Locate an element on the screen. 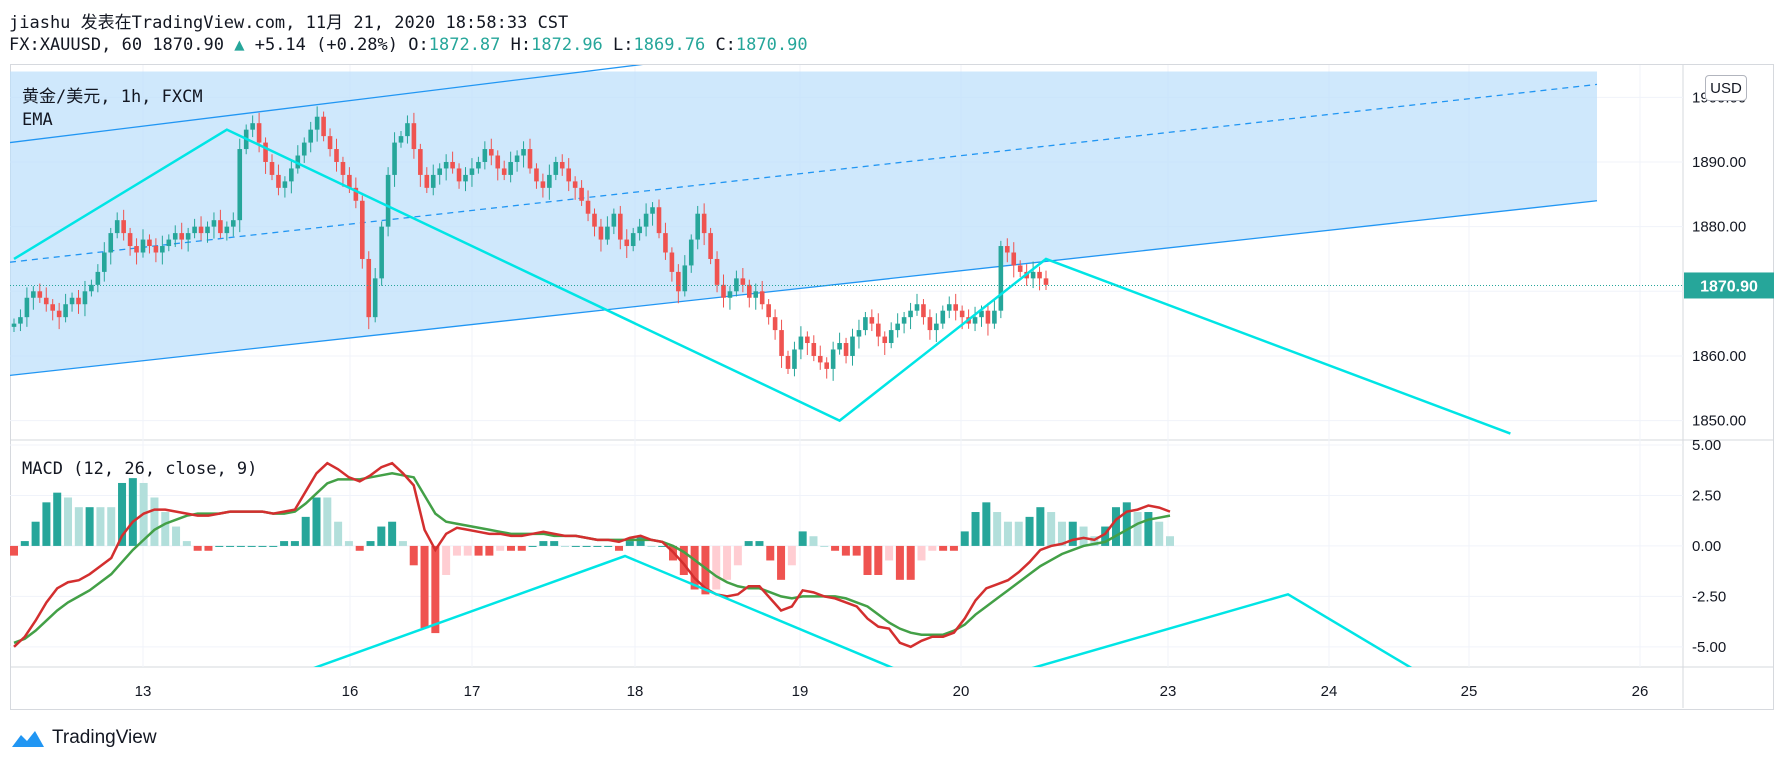 The image size is (1783, 765). macd-tick-label: 2.50 is located at coordinates (1706, 495).